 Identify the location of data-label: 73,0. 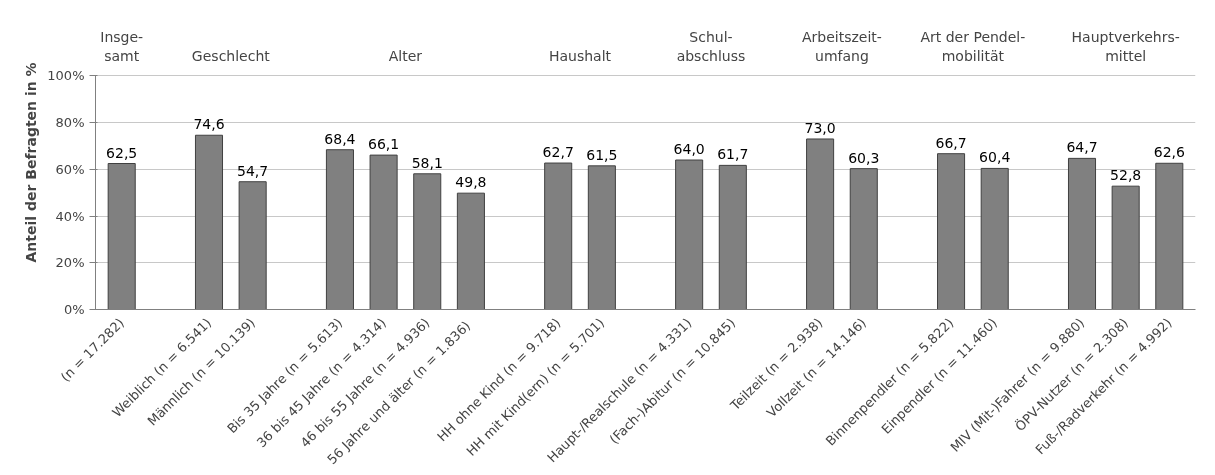
(820, 127).